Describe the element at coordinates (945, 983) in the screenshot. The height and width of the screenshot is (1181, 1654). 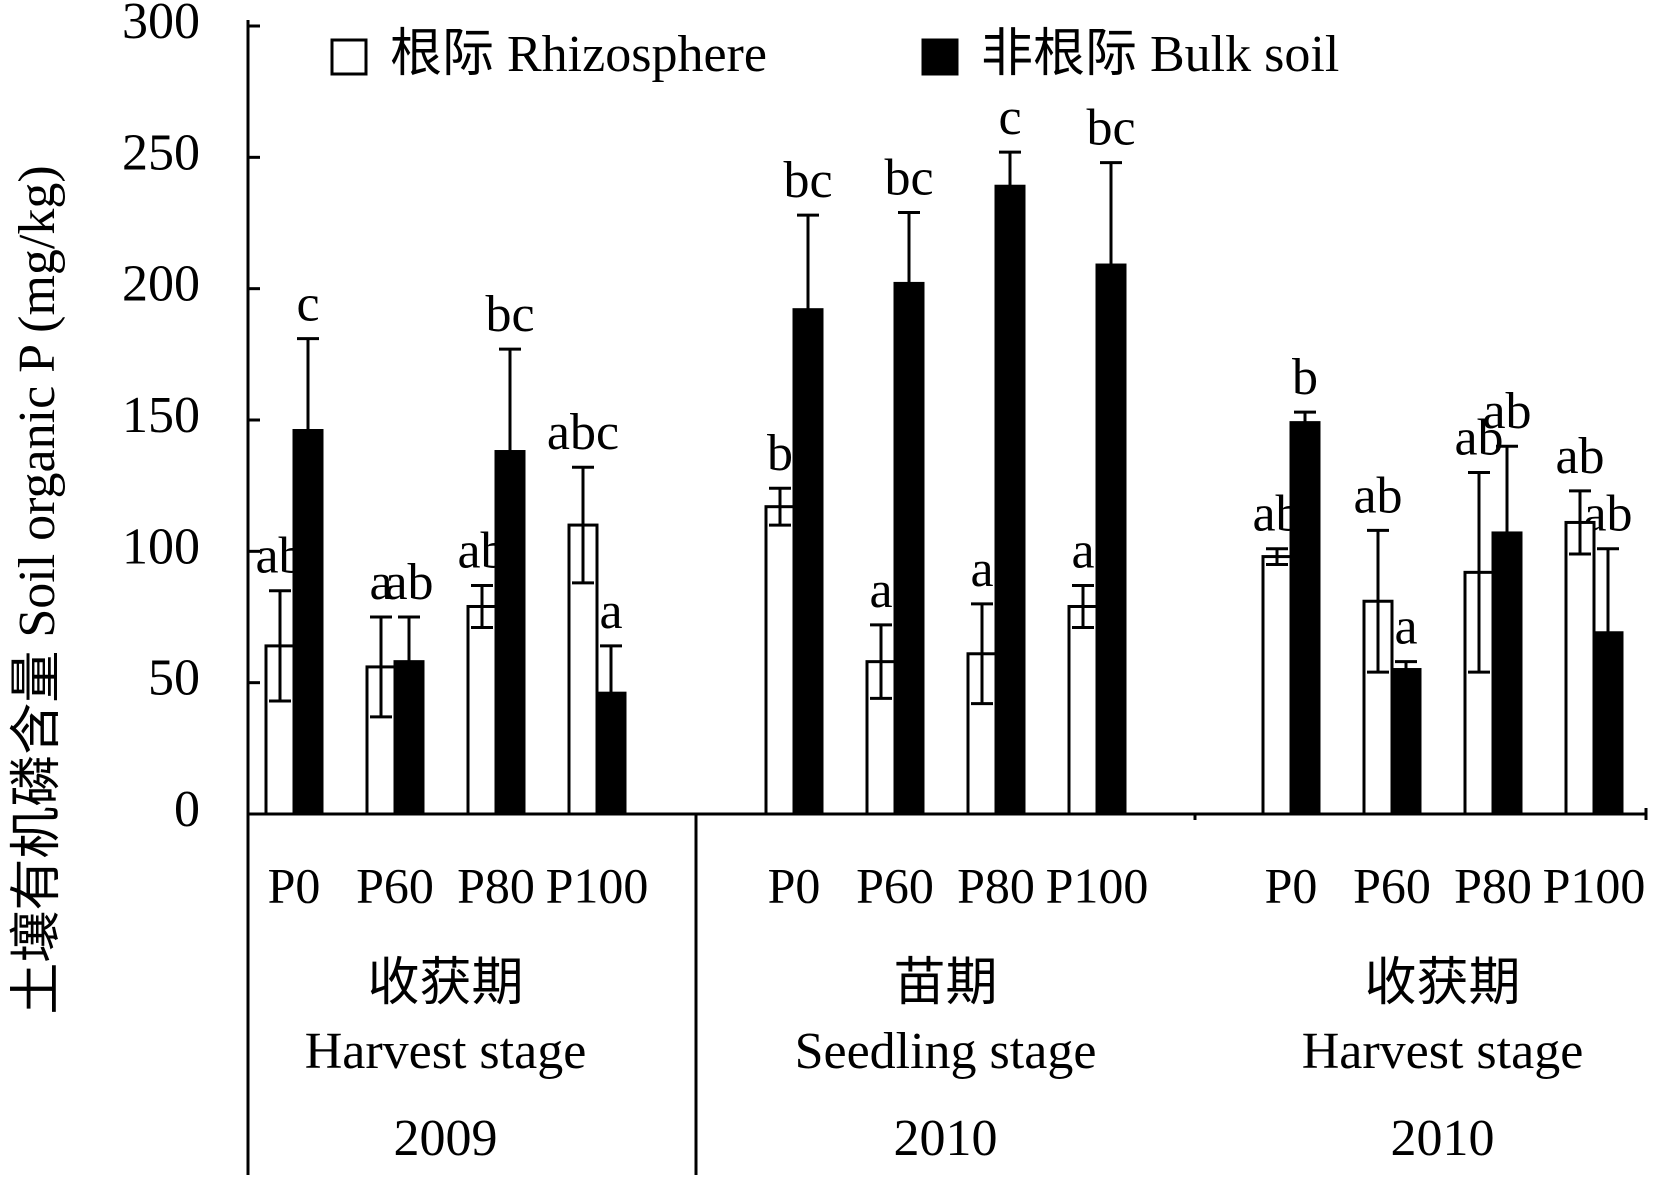
I see `group-label-zh: 苗期` at that location.